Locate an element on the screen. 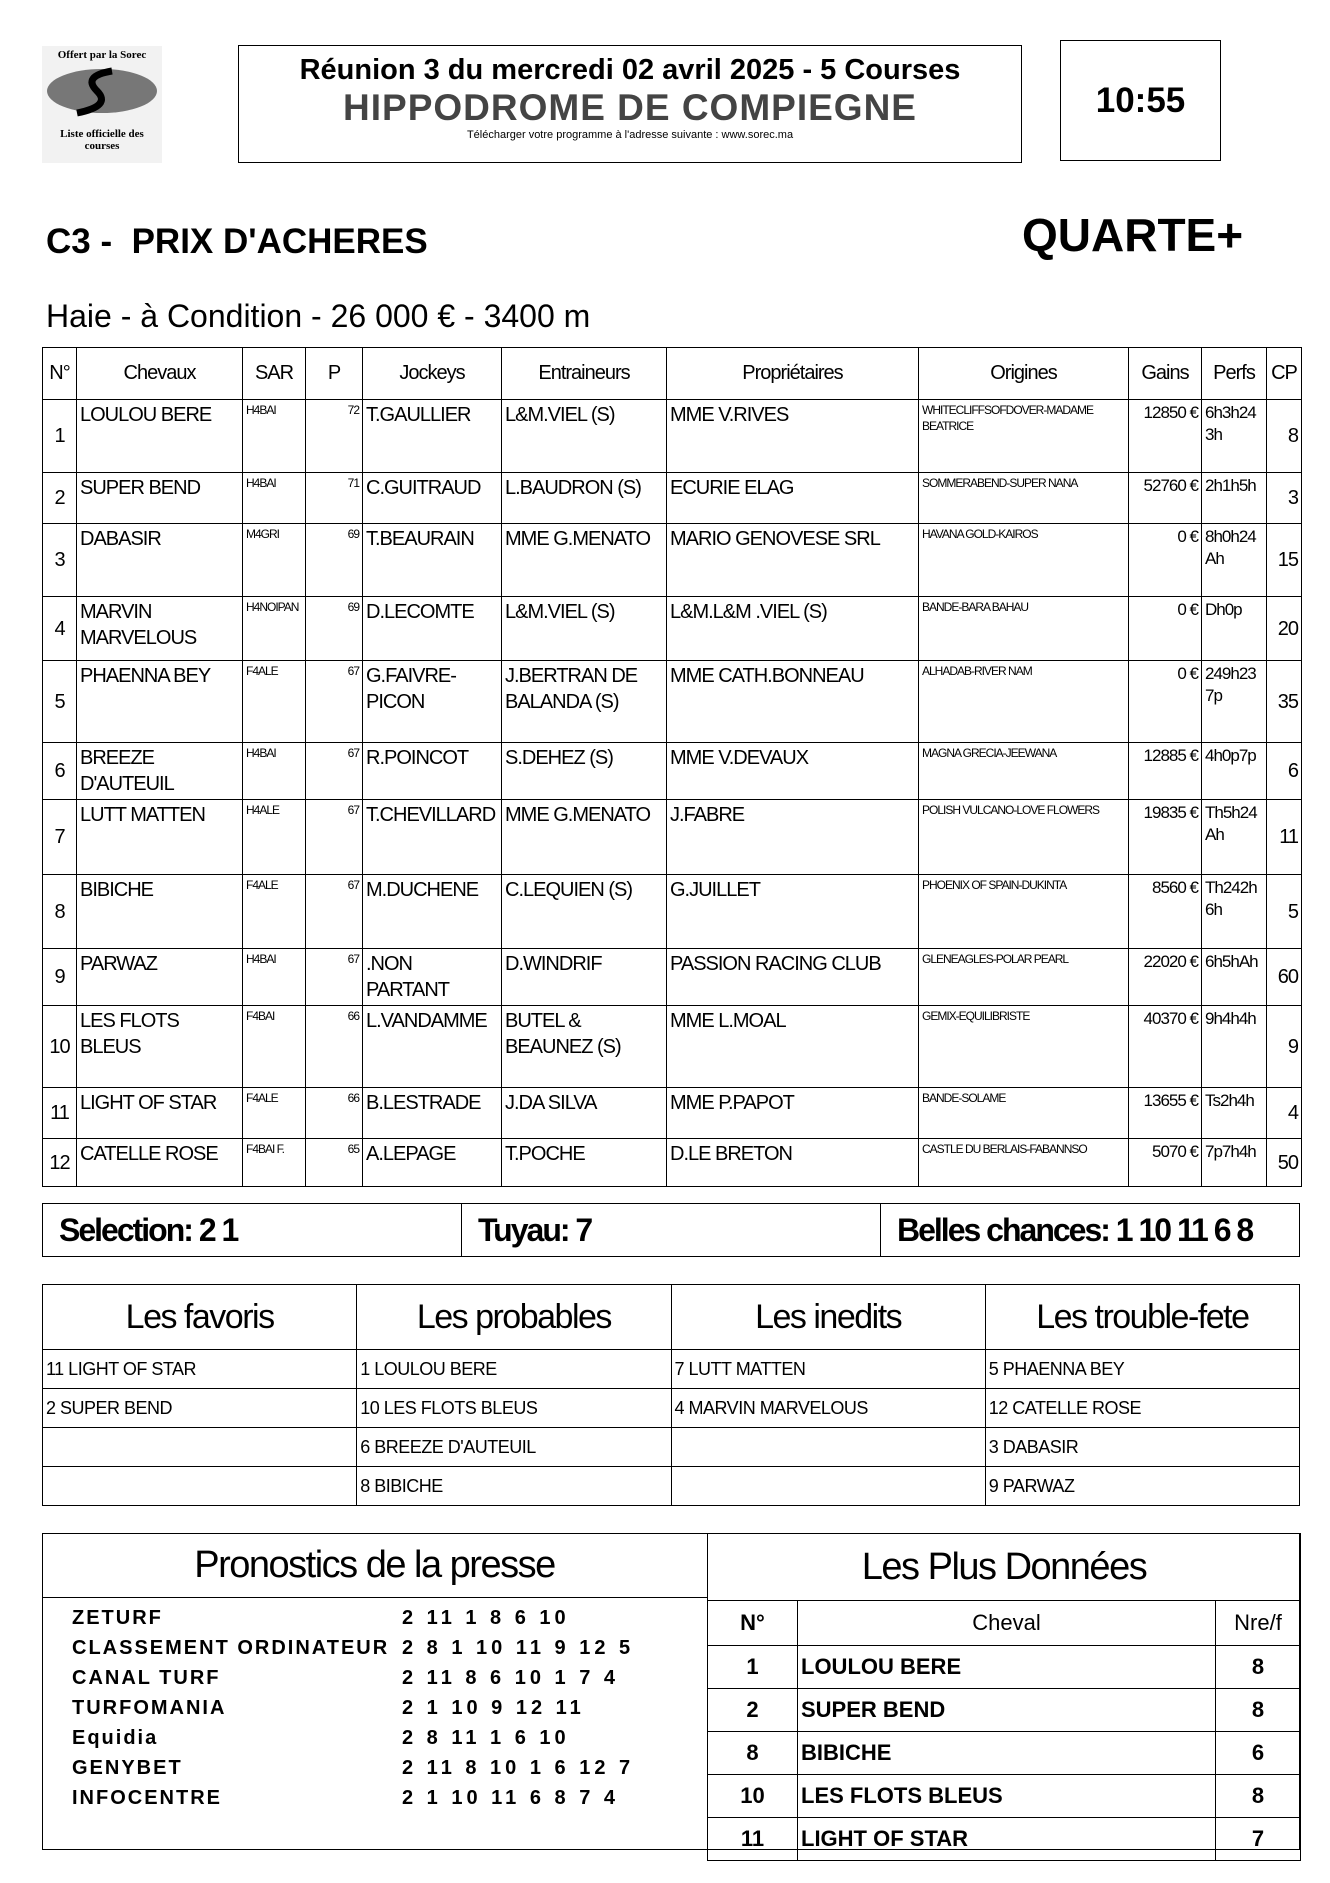  group-item: 5 PHAENNA BEY is located at coordinates (1142, 1369).